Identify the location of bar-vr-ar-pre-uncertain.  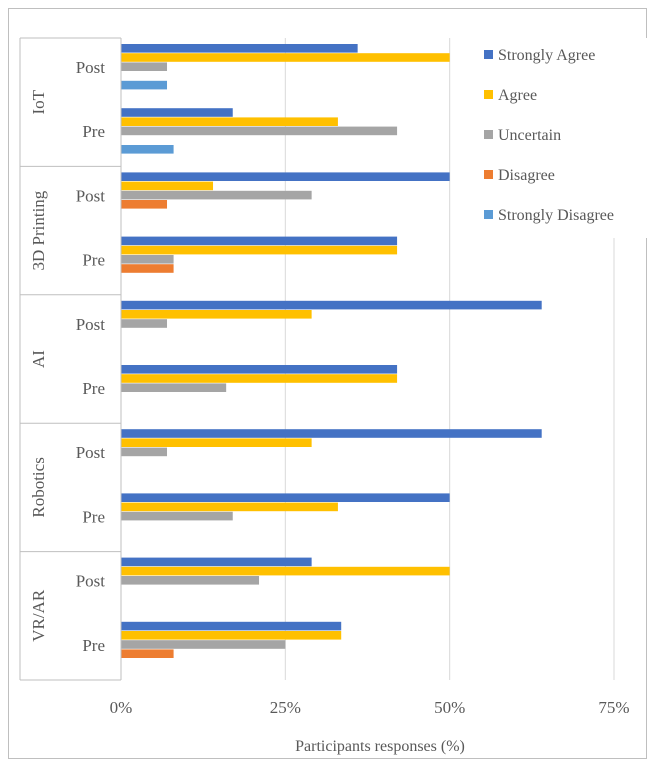
(203, 644).